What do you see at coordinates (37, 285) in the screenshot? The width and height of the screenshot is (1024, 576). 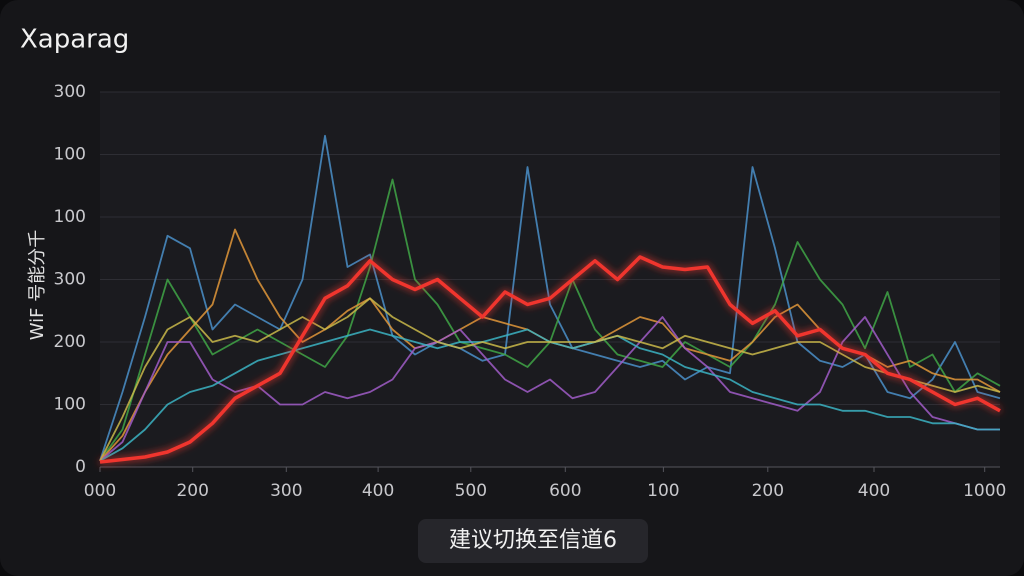 I see `y-axis-label: WiF 号能分千` at bounding box center [37, 285].